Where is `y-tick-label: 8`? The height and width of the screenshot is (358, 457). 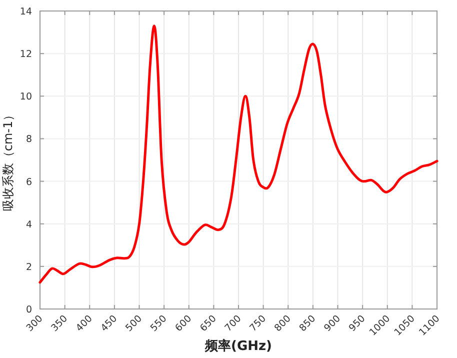 y-tick-label: 8 is located at coordinates (29, 140).